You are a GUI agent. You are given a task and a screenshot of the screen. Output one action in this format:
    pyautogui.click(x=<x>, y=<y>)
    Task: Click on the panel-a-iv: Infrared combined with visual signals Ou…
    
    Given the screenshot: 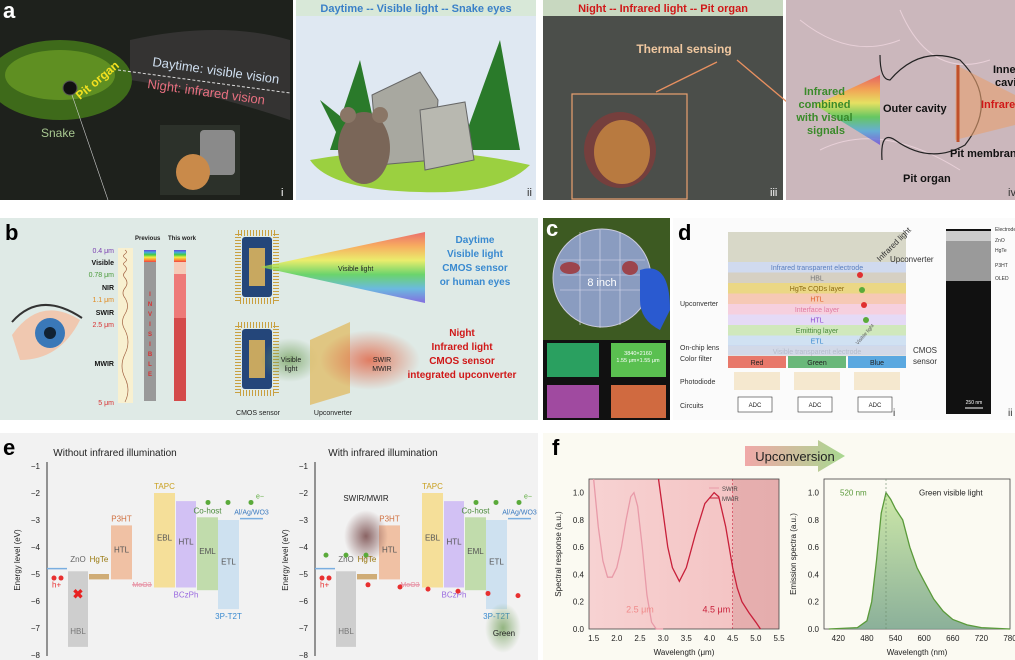 What is the action you would take?
    pyautogui.click(x=900, y=100)
    